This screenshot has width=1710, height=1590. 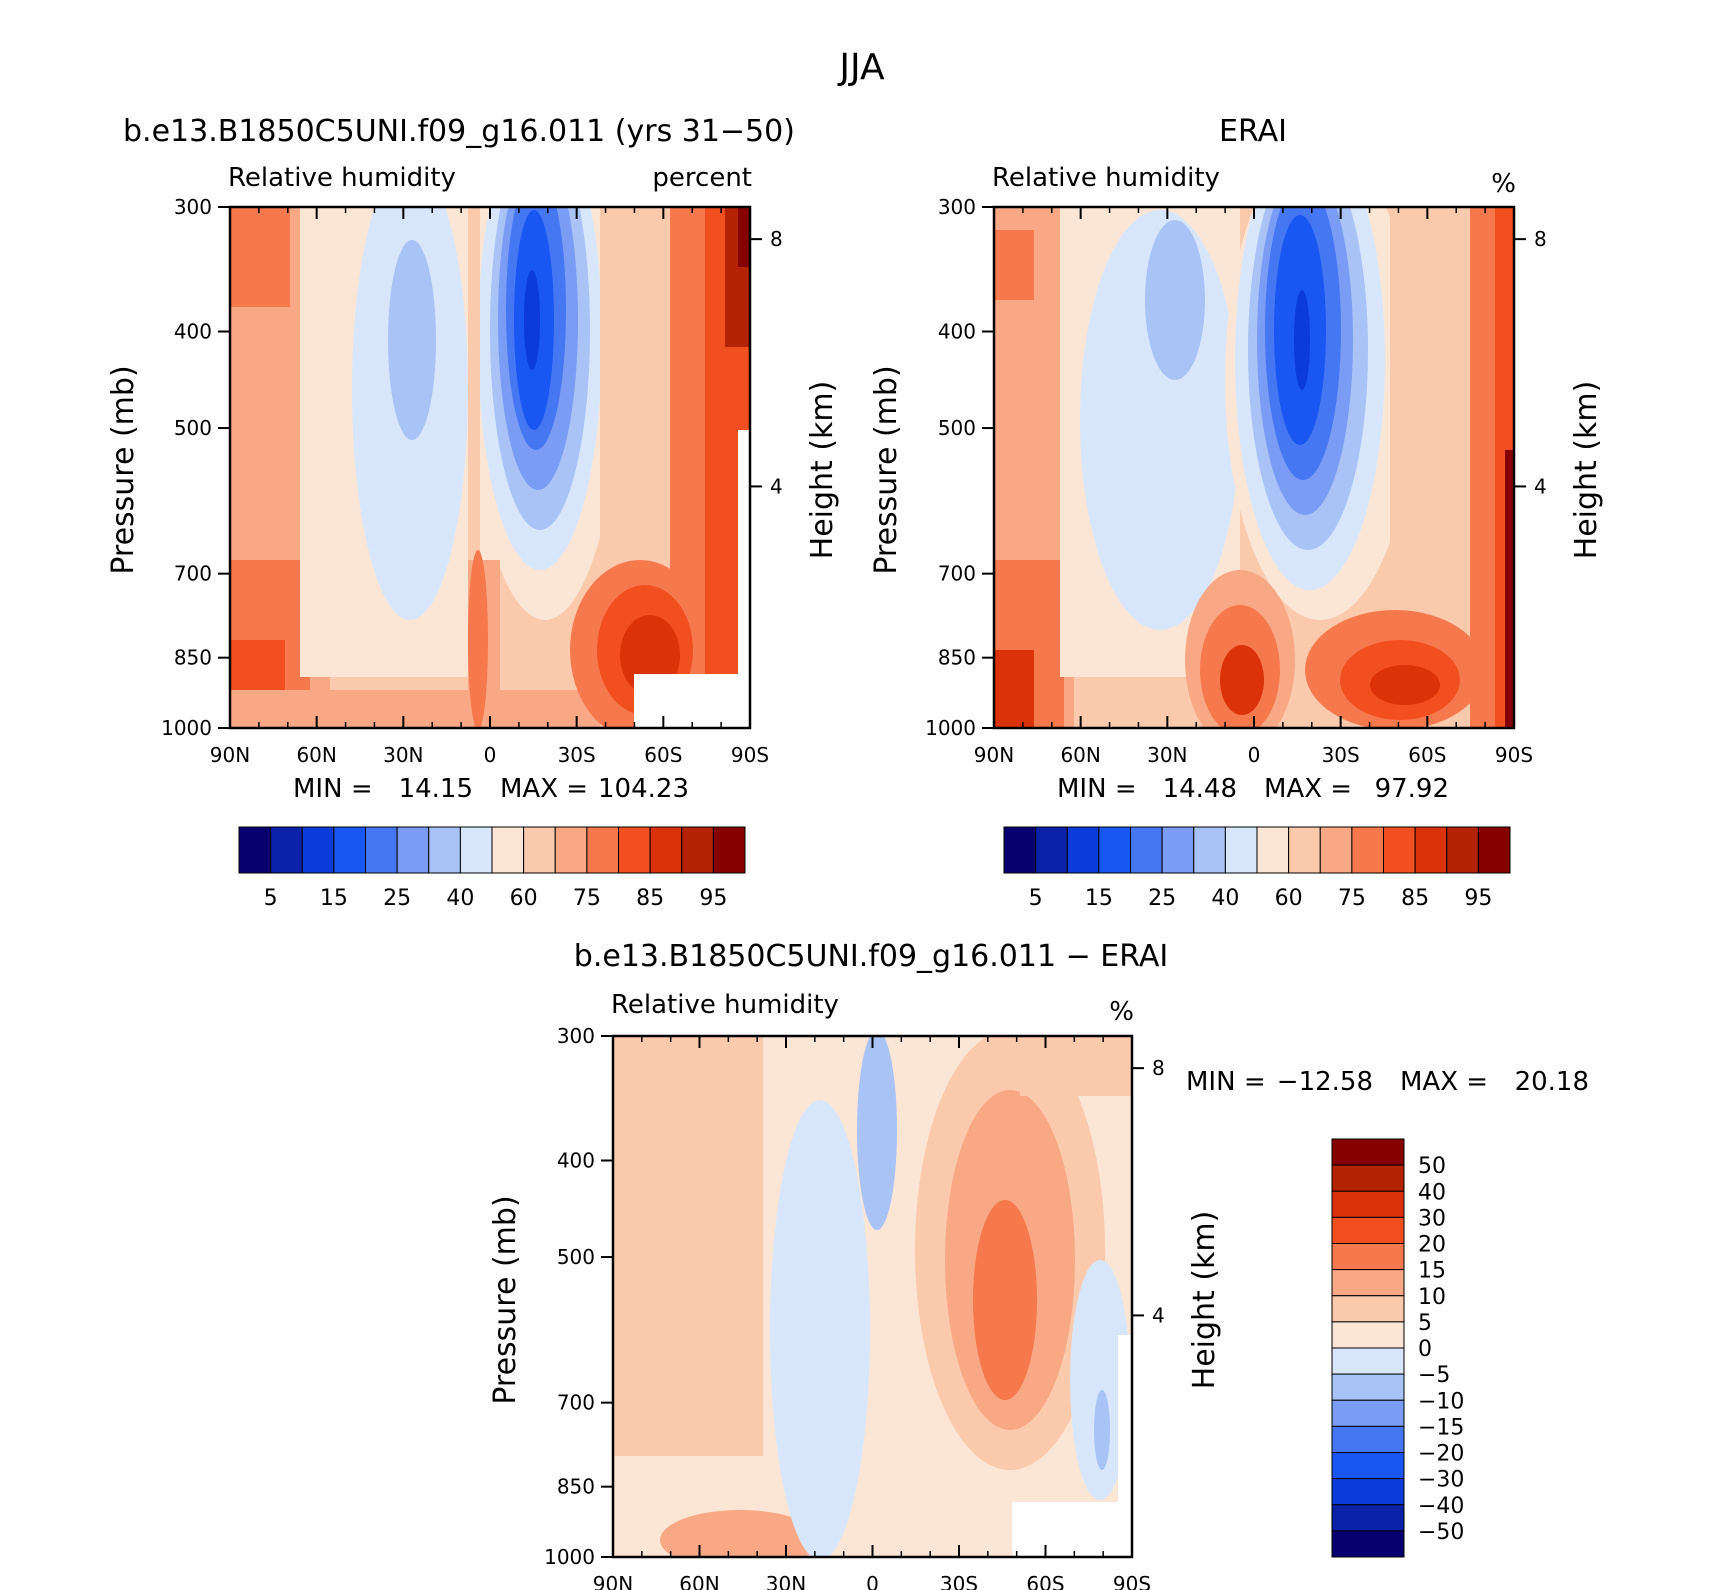 What do you see at coordinates (1097, 789) in the screenshot?
I see `panel-erai-min-label: MIN =` at bounding box center [1097, 789].